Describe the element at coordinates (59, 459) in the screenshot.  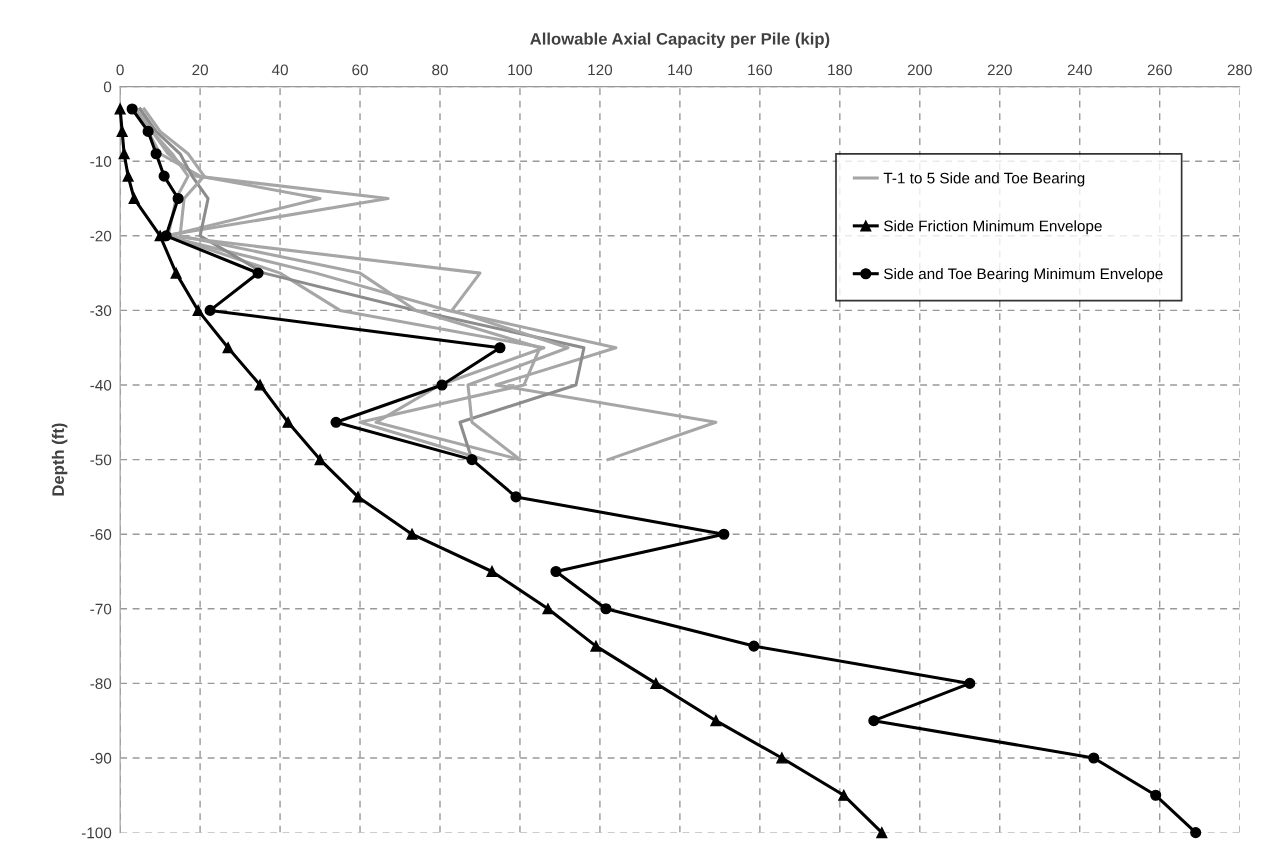
I see `y-axis-title: Depth (ft)` at that location.